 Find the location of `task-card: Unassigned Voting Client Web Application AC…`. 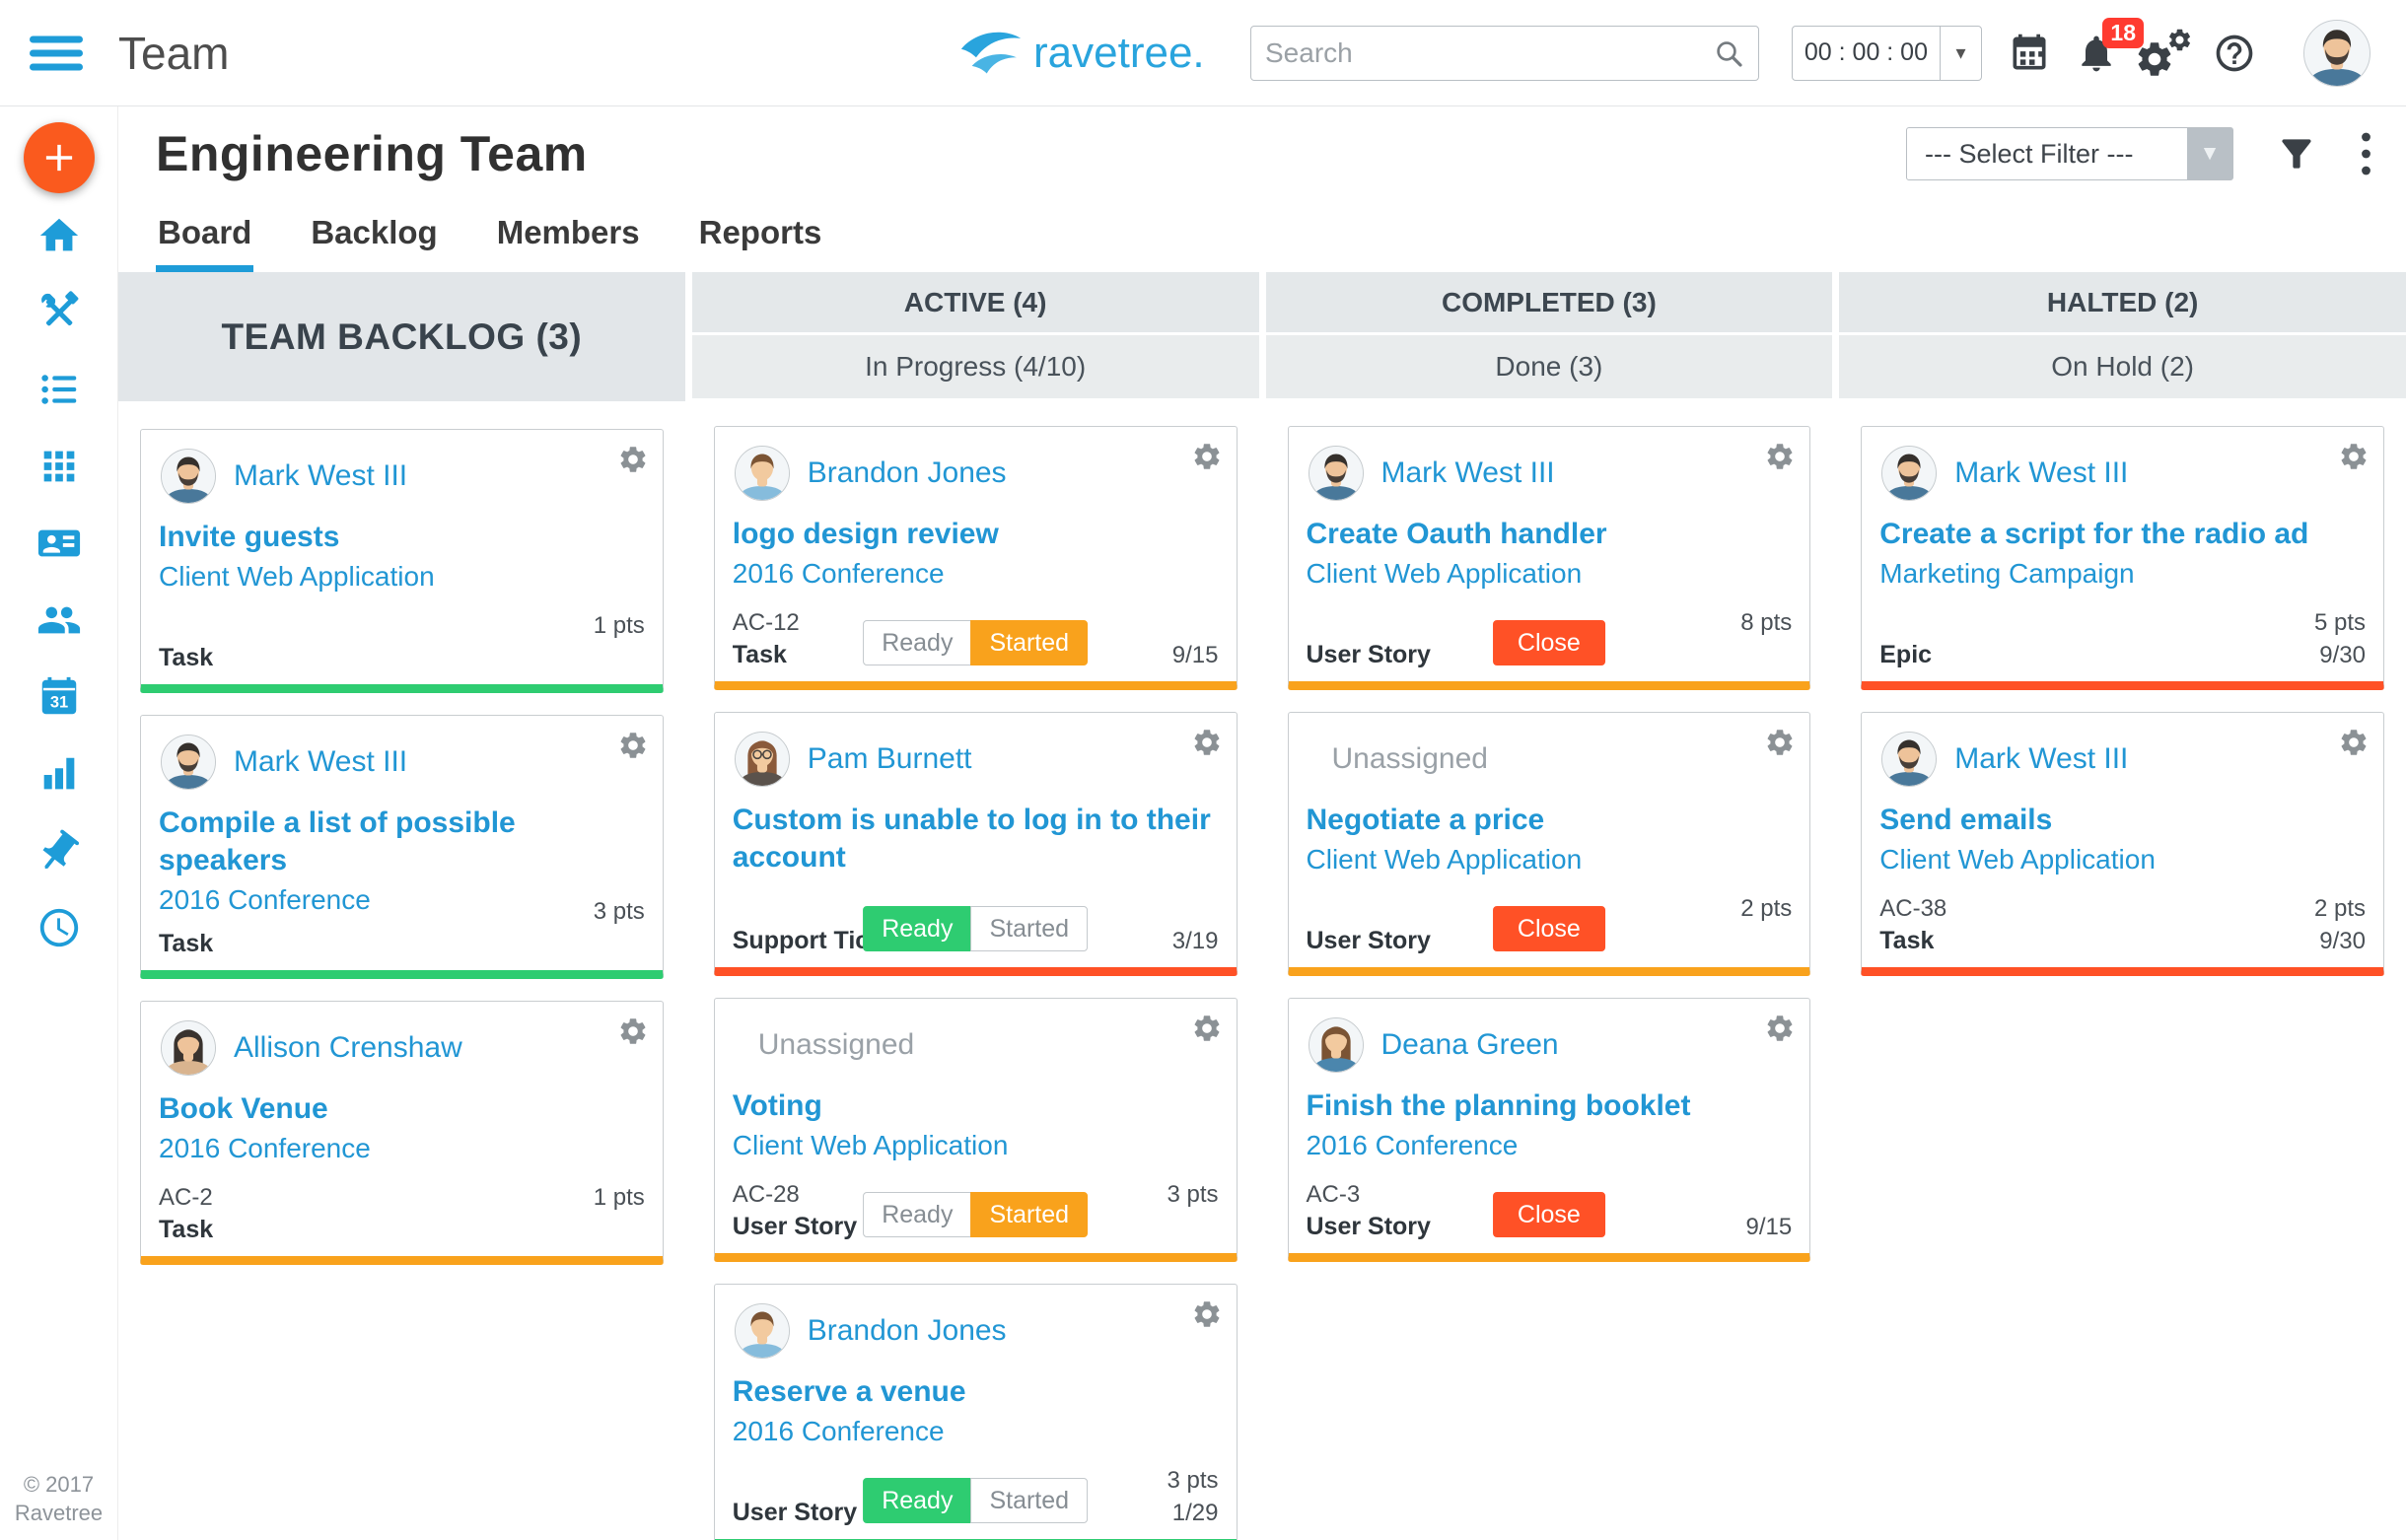

task-card: Unassigned Voting Client Web Application AC… is located at coordinates (975, 1130).